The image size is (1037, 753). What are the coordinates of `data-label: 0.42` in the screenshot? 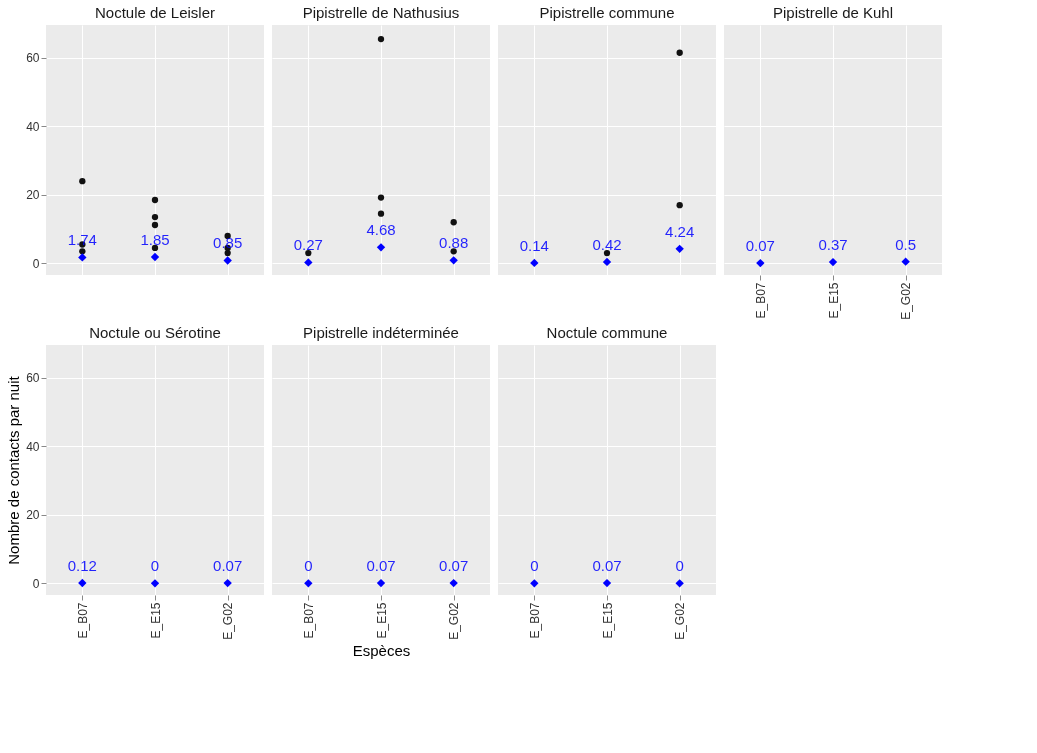 It's located at (607, 244).